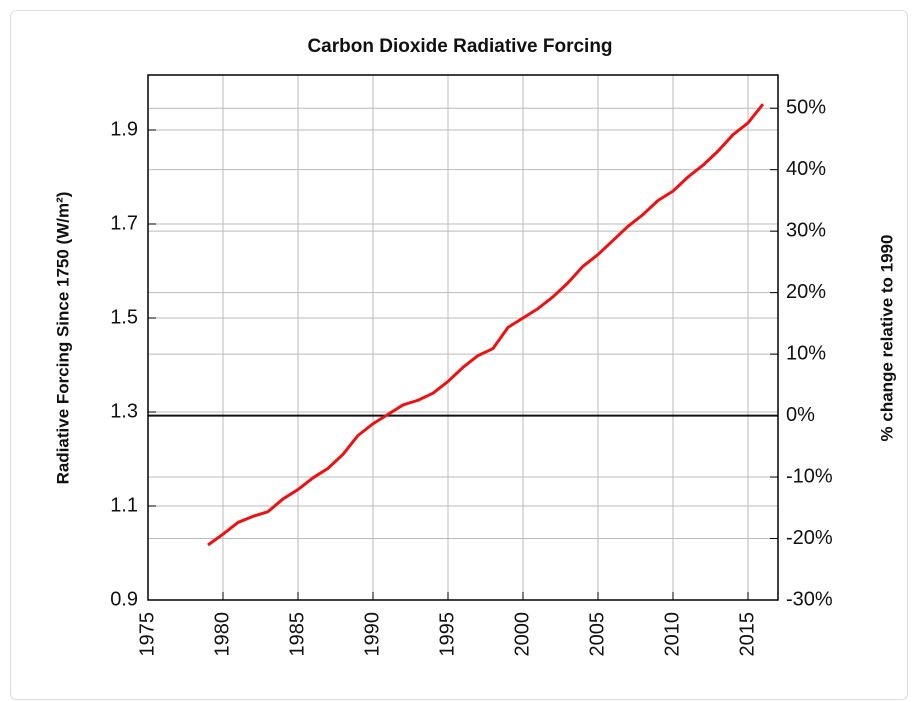  I want to click on y2-tick-label: 30%, so click(806, 230).